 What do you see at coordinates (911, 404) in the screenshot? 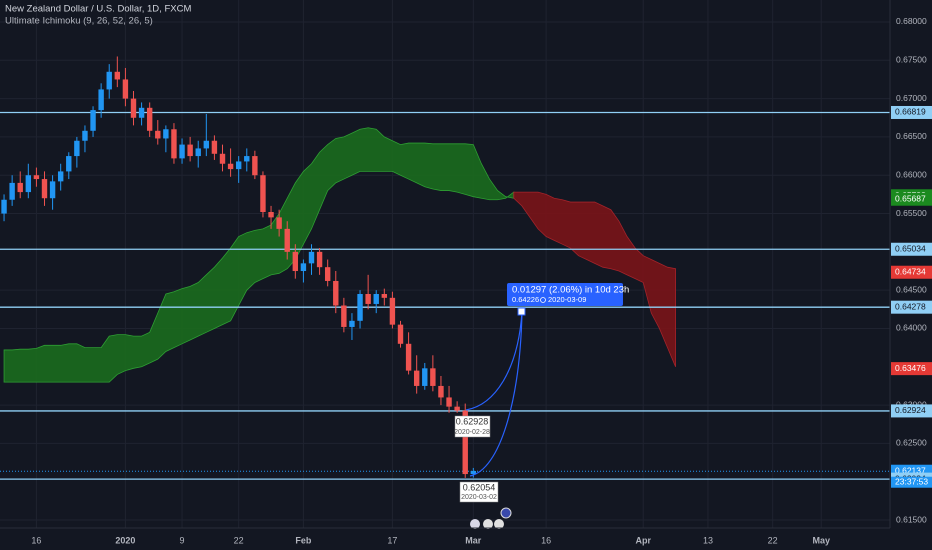
I see `y-tick-label: 0.63000` at bounding box center [911, 404].